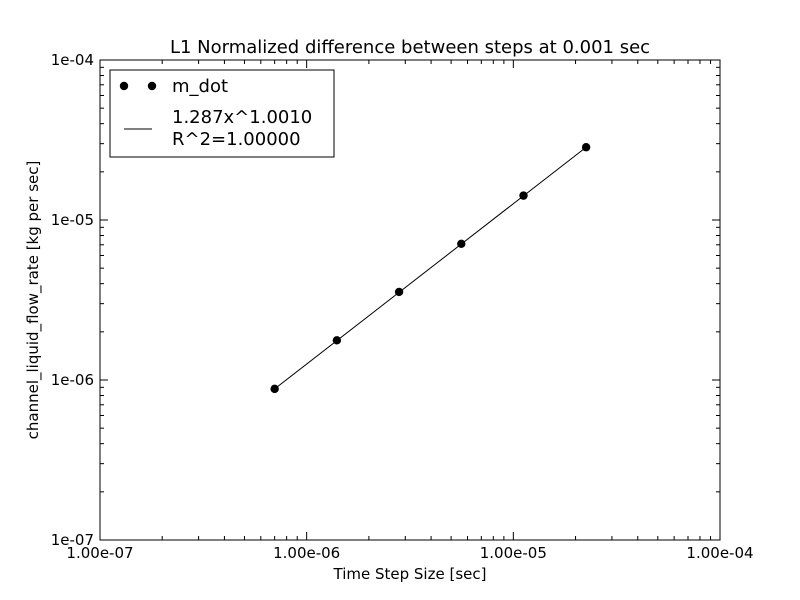 This screenshot has width=800, height=600. I want to click on legend-box, so click(222, 113).